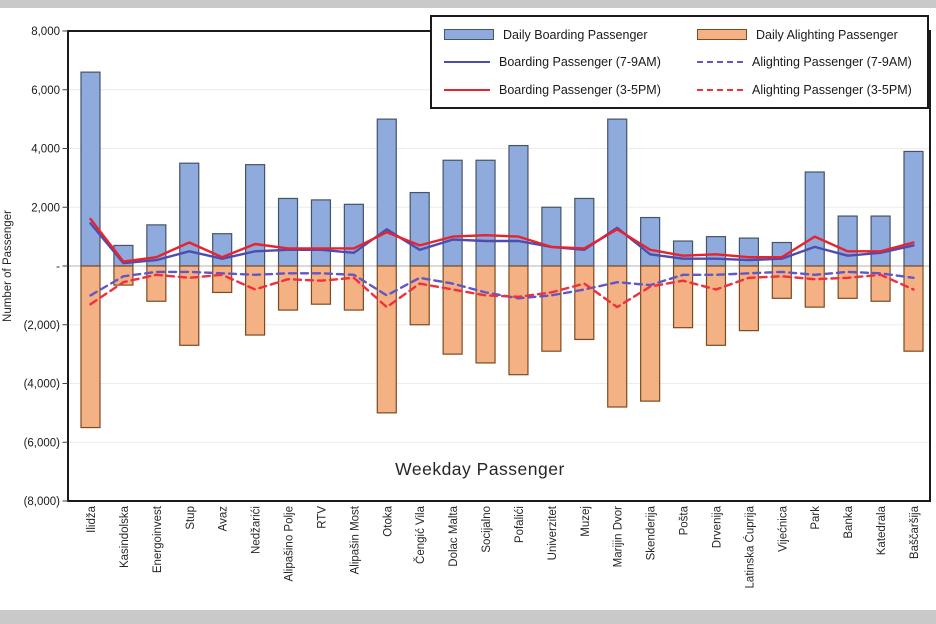 The image size is (936, 624). What do you see at coordinates (355, 539) in the screenshot?
I see `category-label-alipa-in-most: Alipašin Most` at bounding box center [355, 539].